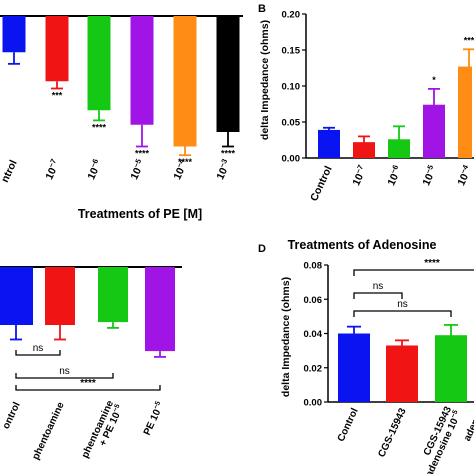  Describe the element at coordinates (286, 337) in the screenshot. I see `panel-d-ylabel: delta Impedance (ohms)` at that location.